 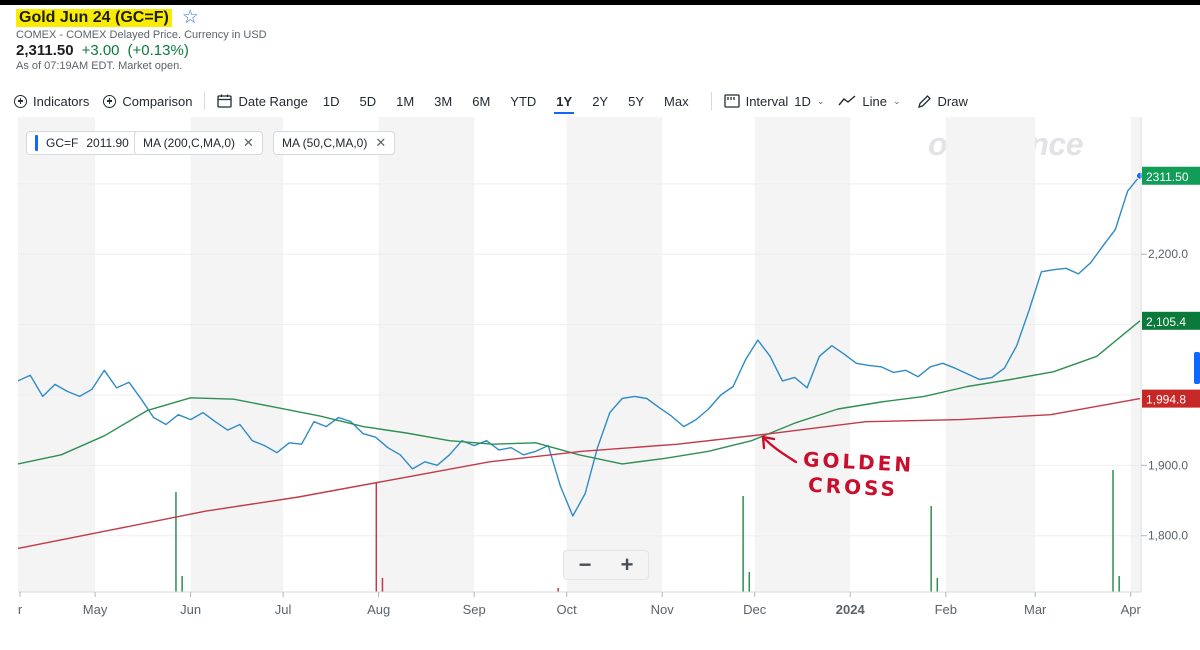 What do you see at coordinates (95, 609) in the screenshot?
I see `x-tick-label: May` at bounding box center [95, 609].